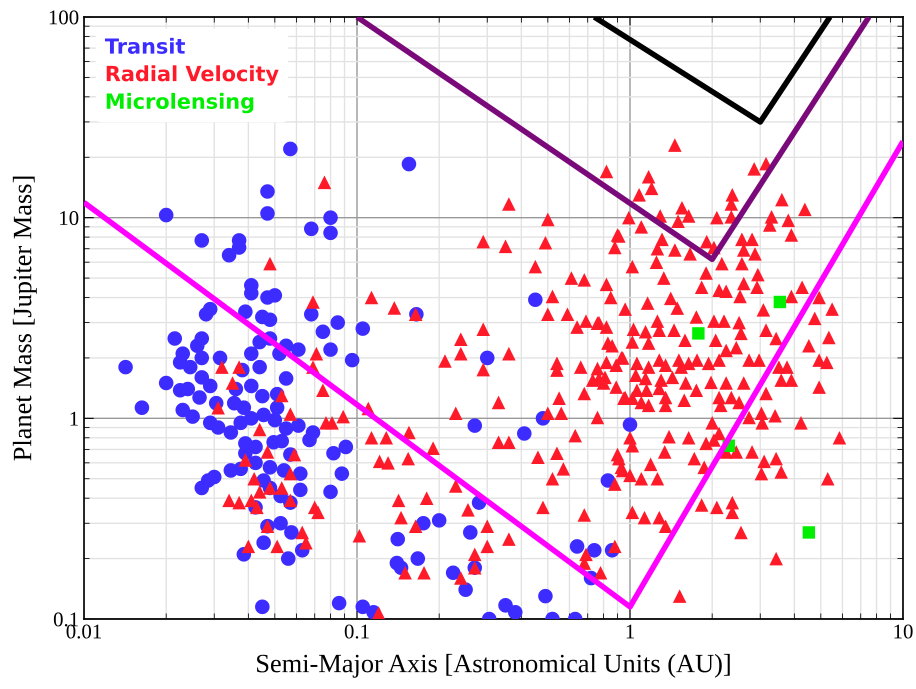 This screenshot has height=689, width=916. What do you see at coordinates (493, 666) in the screenshot?
I see `x-axis-title: Semi-Major Axis [Astronomical Units (AU)]` at bounding box center [493, 666].